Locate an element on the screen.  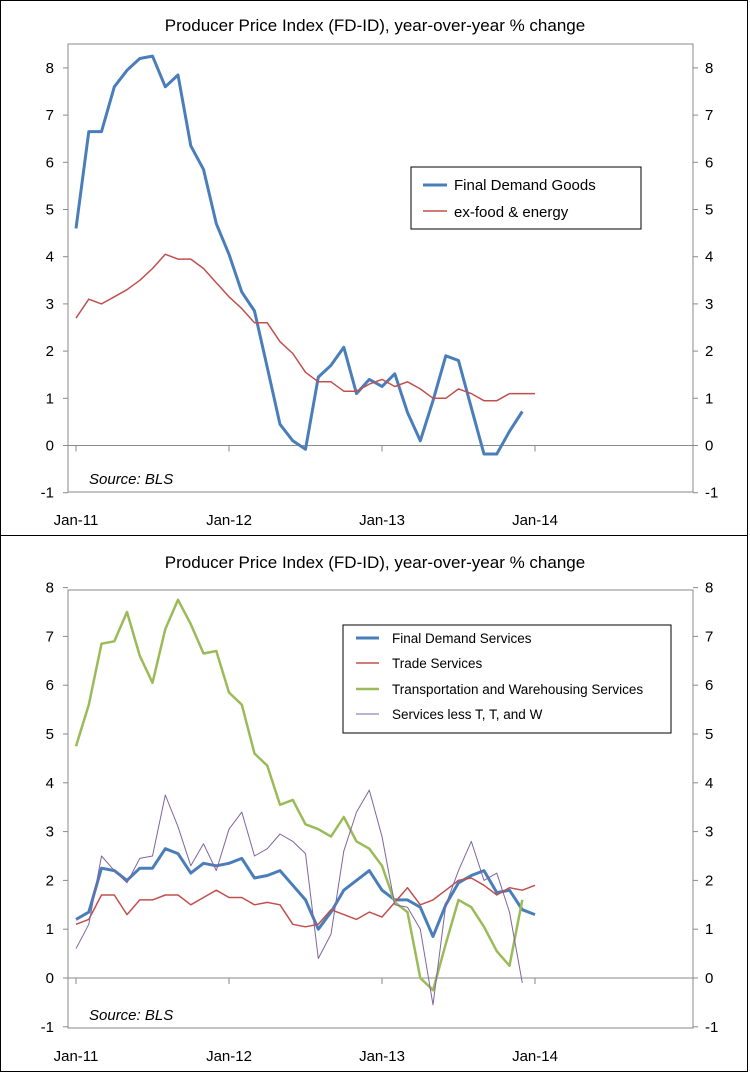
legend-label-fd-services: Final Demand Services is located at coordinates (462, 638).